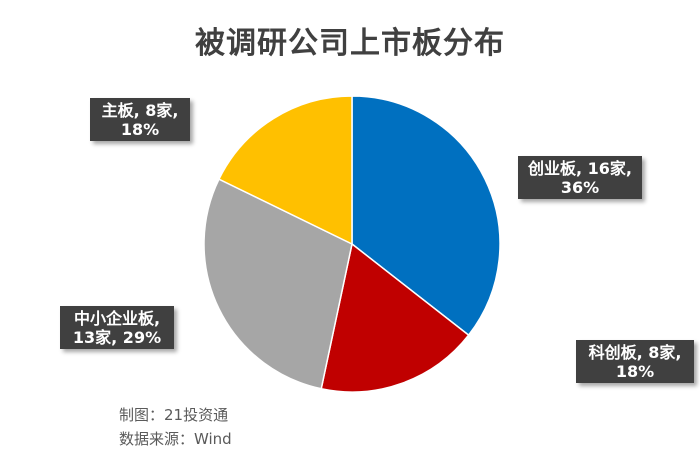 The image size is (700, 461). What do you see at coordinates (117, 337) in the screenshot?
I see `label-sme-board-line2: 13家, 29%` at bounding box center [117, 337].